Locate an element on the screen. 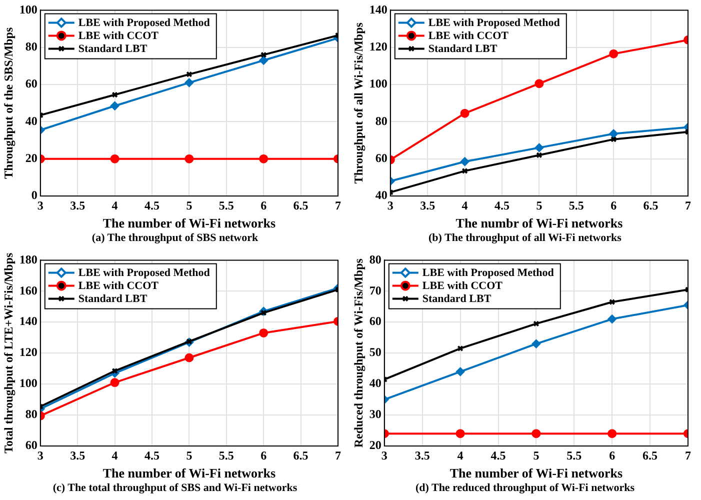  text: (c) The total throughput of SBS and Wi-Fi networks is located at coordinates (175, 488).